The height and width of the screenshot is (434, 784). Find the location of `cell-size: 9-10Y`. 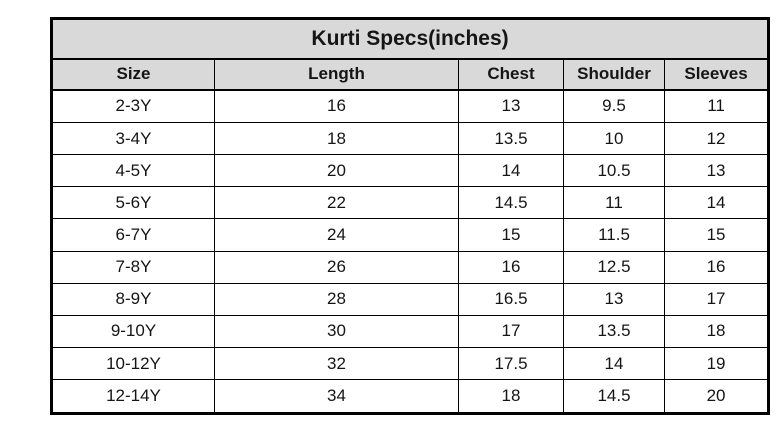

cell-size: 9-10Y is located at coordinates (133, 331).